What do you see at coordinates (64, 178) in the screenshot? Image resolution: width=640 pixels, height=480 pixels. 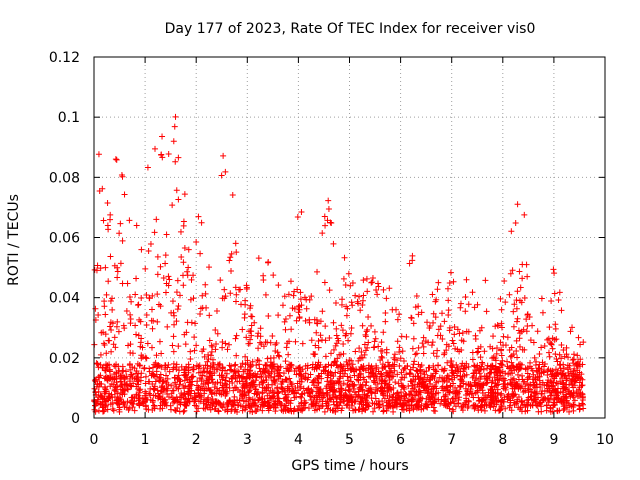 I see `y-tick-label: 0.08` at bounding box center [64, 178].